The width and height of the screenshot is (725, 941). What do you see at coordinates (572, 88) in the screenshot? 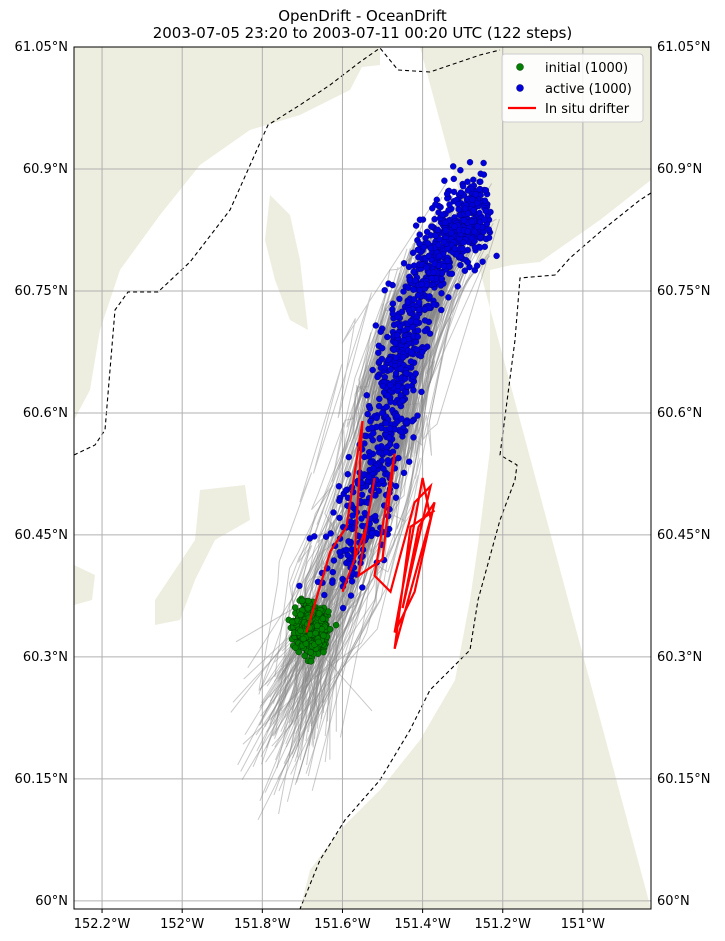
I see `legend-box` at bounding box center [572, 88].